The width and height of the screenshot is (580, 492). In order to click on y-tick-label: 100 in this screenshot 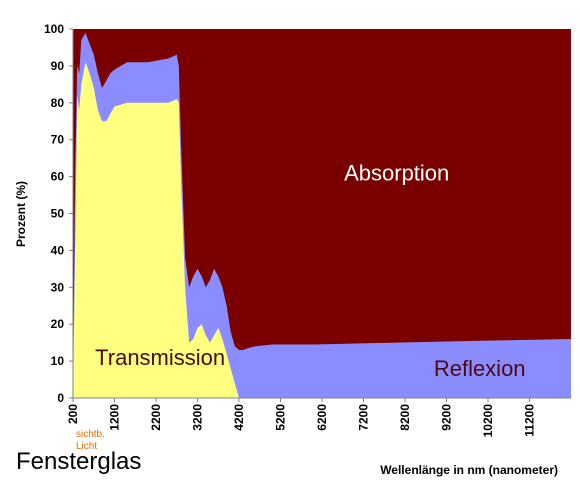, I will do `click(54, 29)`.